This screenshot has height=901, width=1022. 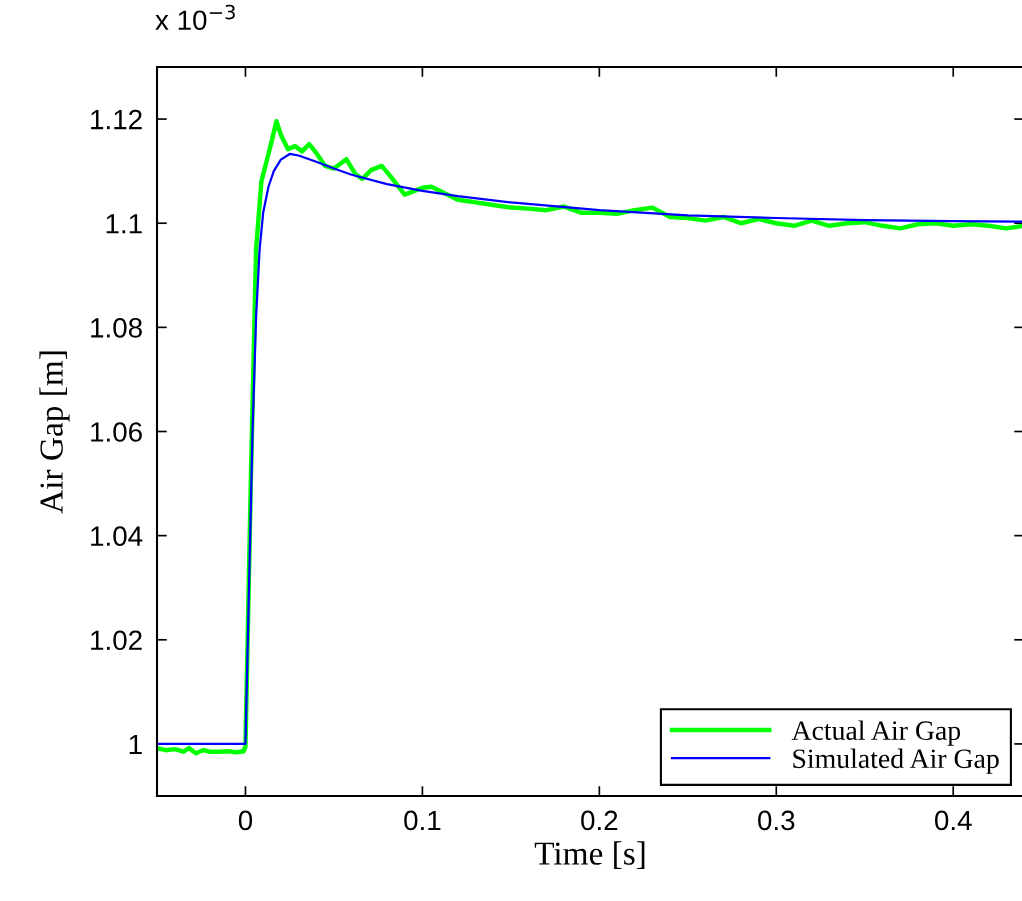 I want to click on y-tick-label: 1.04, so click(x=117, y=536).